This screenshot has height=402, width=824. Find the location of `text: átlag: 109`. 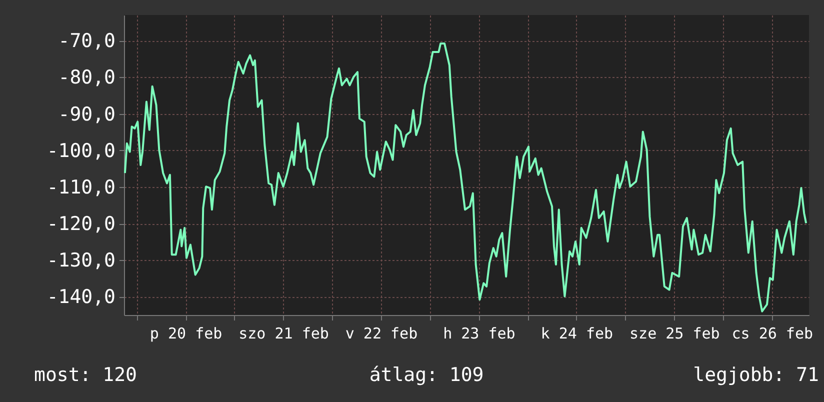

text: átlag: 109 is located at coordinates (426, 375).